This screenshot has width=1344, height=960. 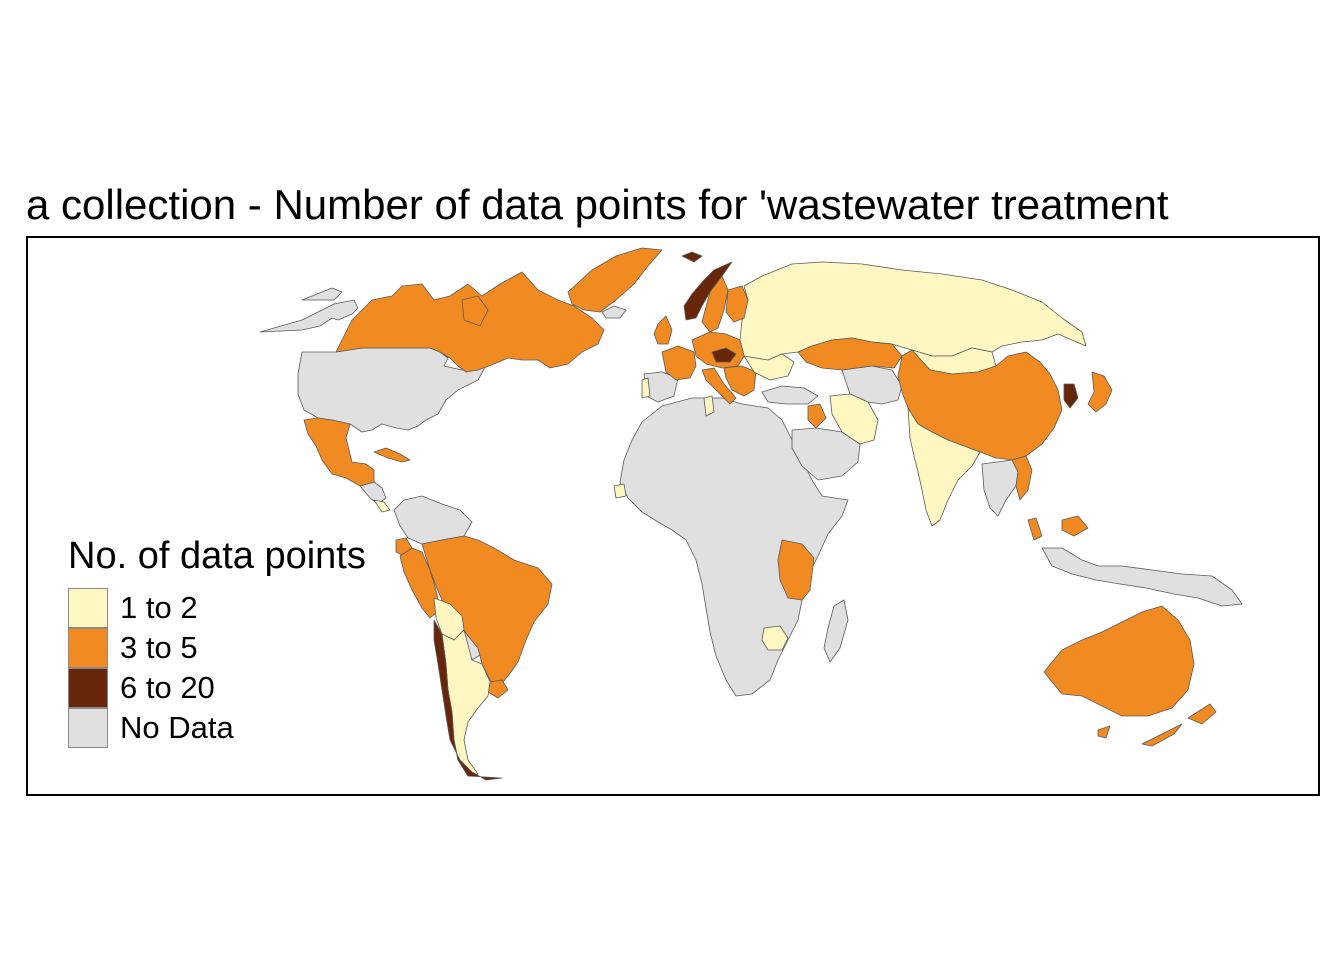 I want to click on region-turkey, so click(x=790, y=395).